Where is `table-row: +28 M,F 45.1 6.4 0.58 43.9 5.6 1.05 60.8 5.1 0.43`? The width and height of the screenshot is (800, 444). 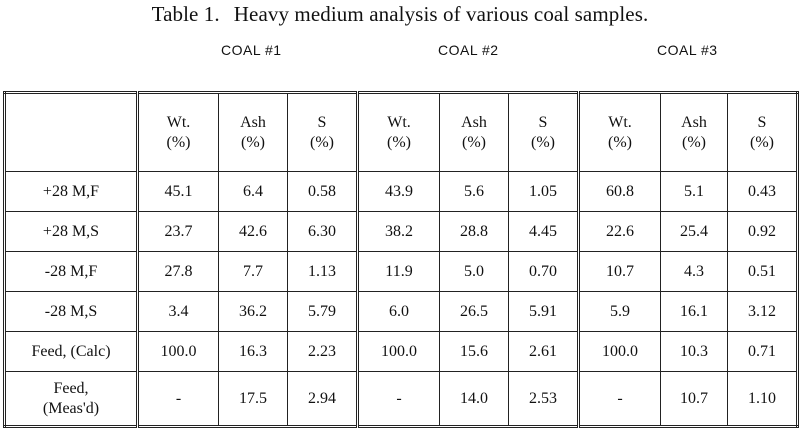 table-row: +28 M,F 45.1 6.4 0.58 43.9 5.6 1.05 60.8 5.1 0.43 is located at coordinates (401, 191).